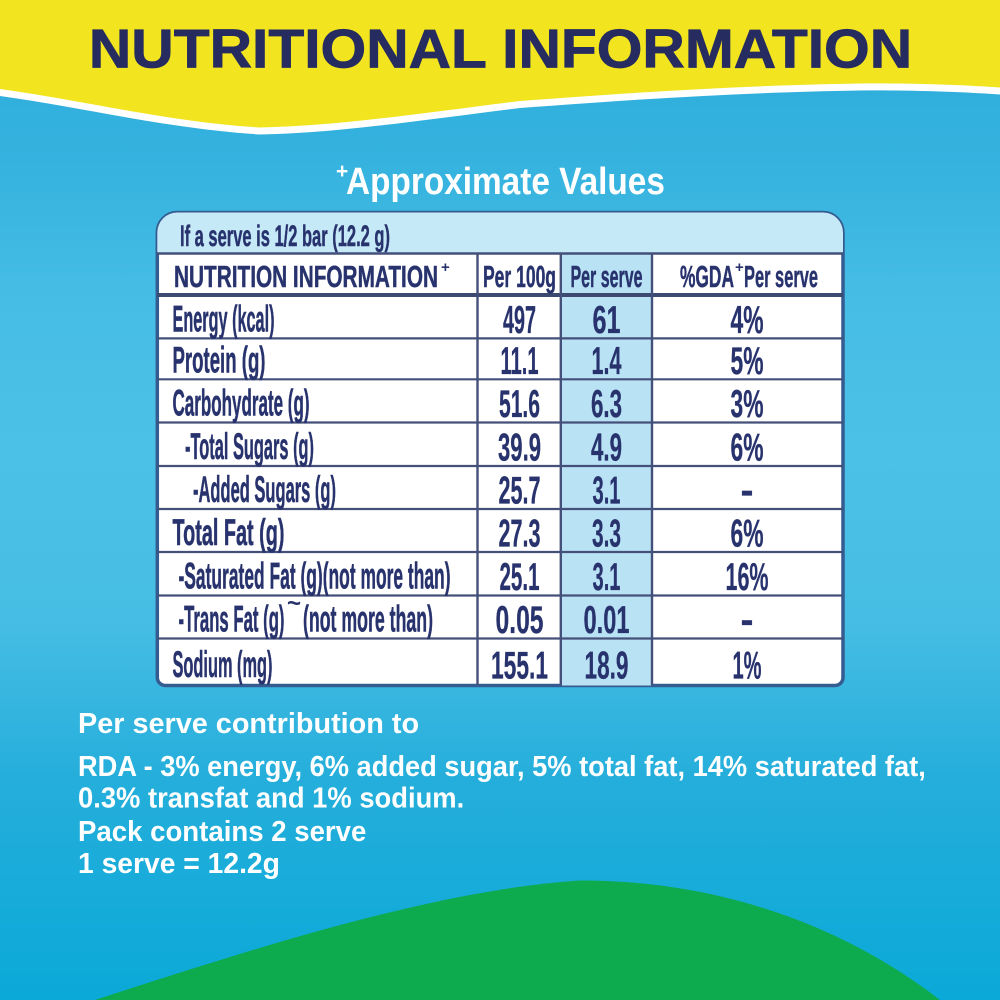 This screenshot has height=1000, width=1000. What do you see at coordinates (306, 276) in the screenshot?
I see `svg-text: NUTRITION INFORMATION` at bounding box center [306, 276].